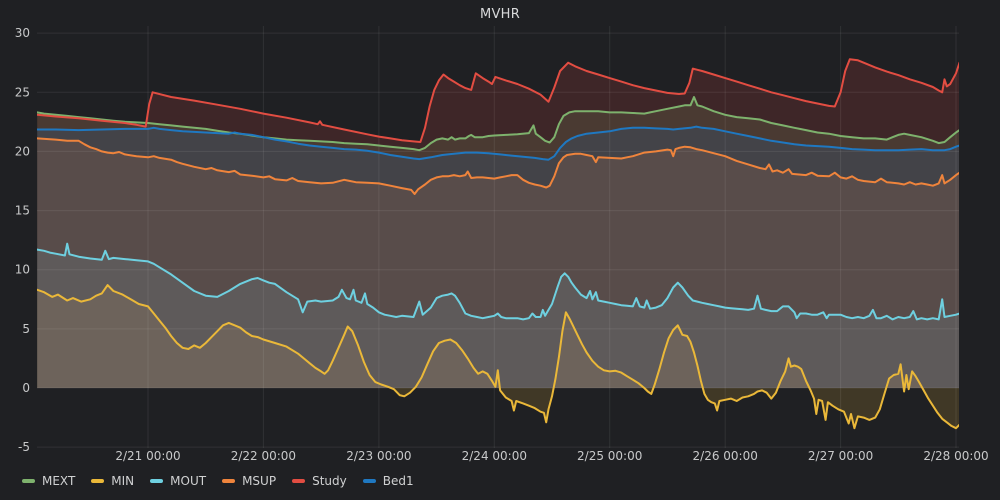  What do you see at coordinates (26, 388) in the screenshot?
I see `y-axis-tick-label: 0` at bounding box center [26, 388].